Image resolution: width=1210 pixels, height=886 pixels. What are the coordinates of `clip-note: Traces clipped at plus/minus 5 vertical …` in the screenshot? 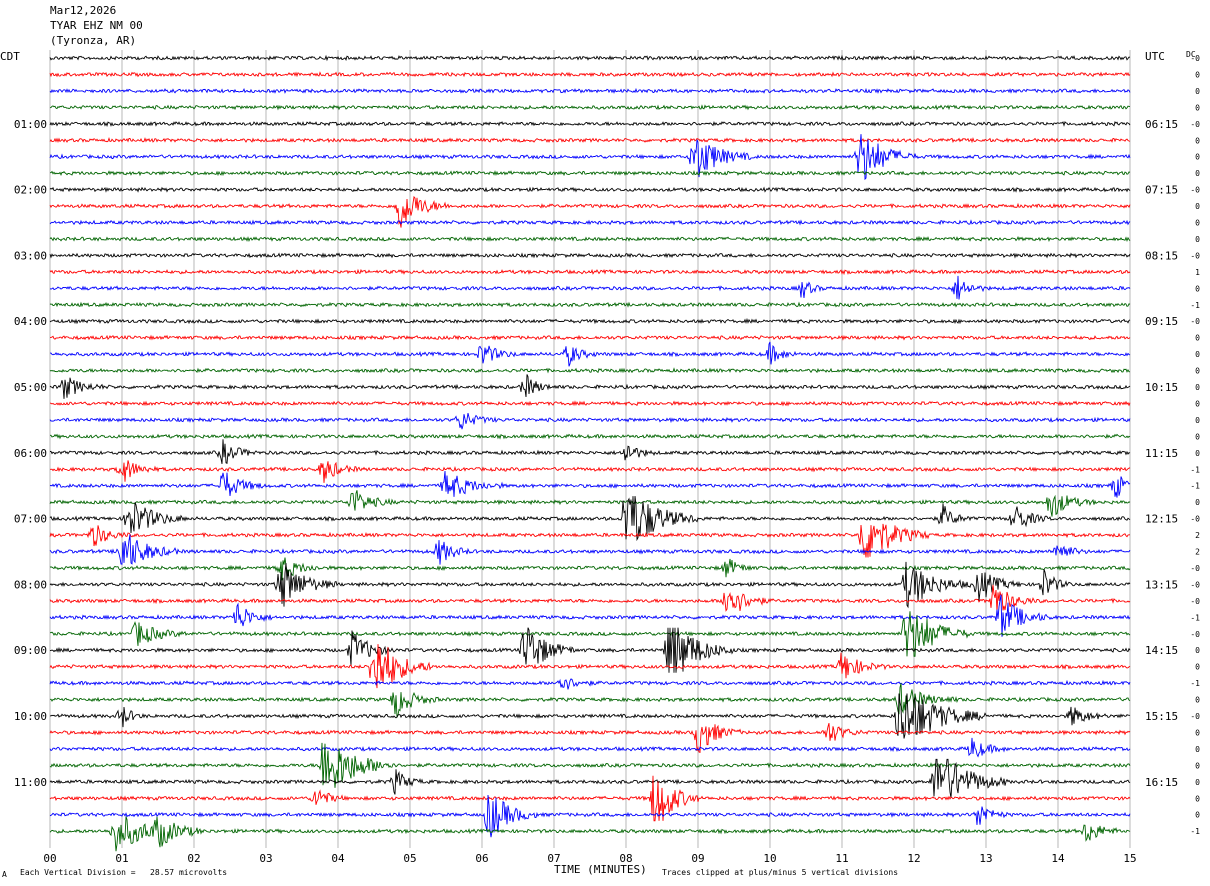 It's located at (780, 872).